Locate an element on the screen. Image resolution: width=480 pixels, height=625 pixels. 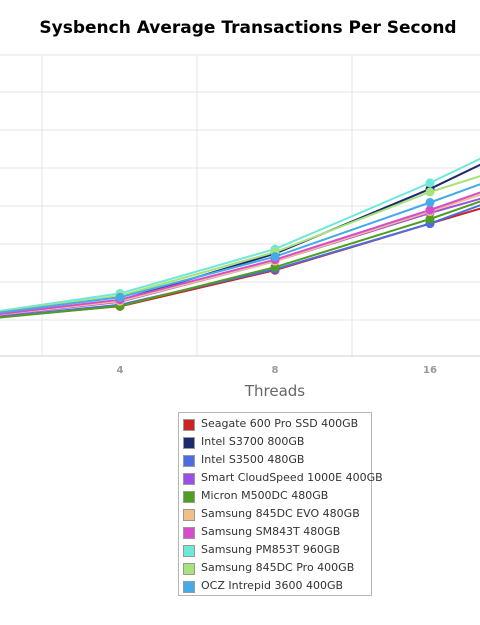
legend-label: Intel S3500 480GB is located at coordinates (253, 459).